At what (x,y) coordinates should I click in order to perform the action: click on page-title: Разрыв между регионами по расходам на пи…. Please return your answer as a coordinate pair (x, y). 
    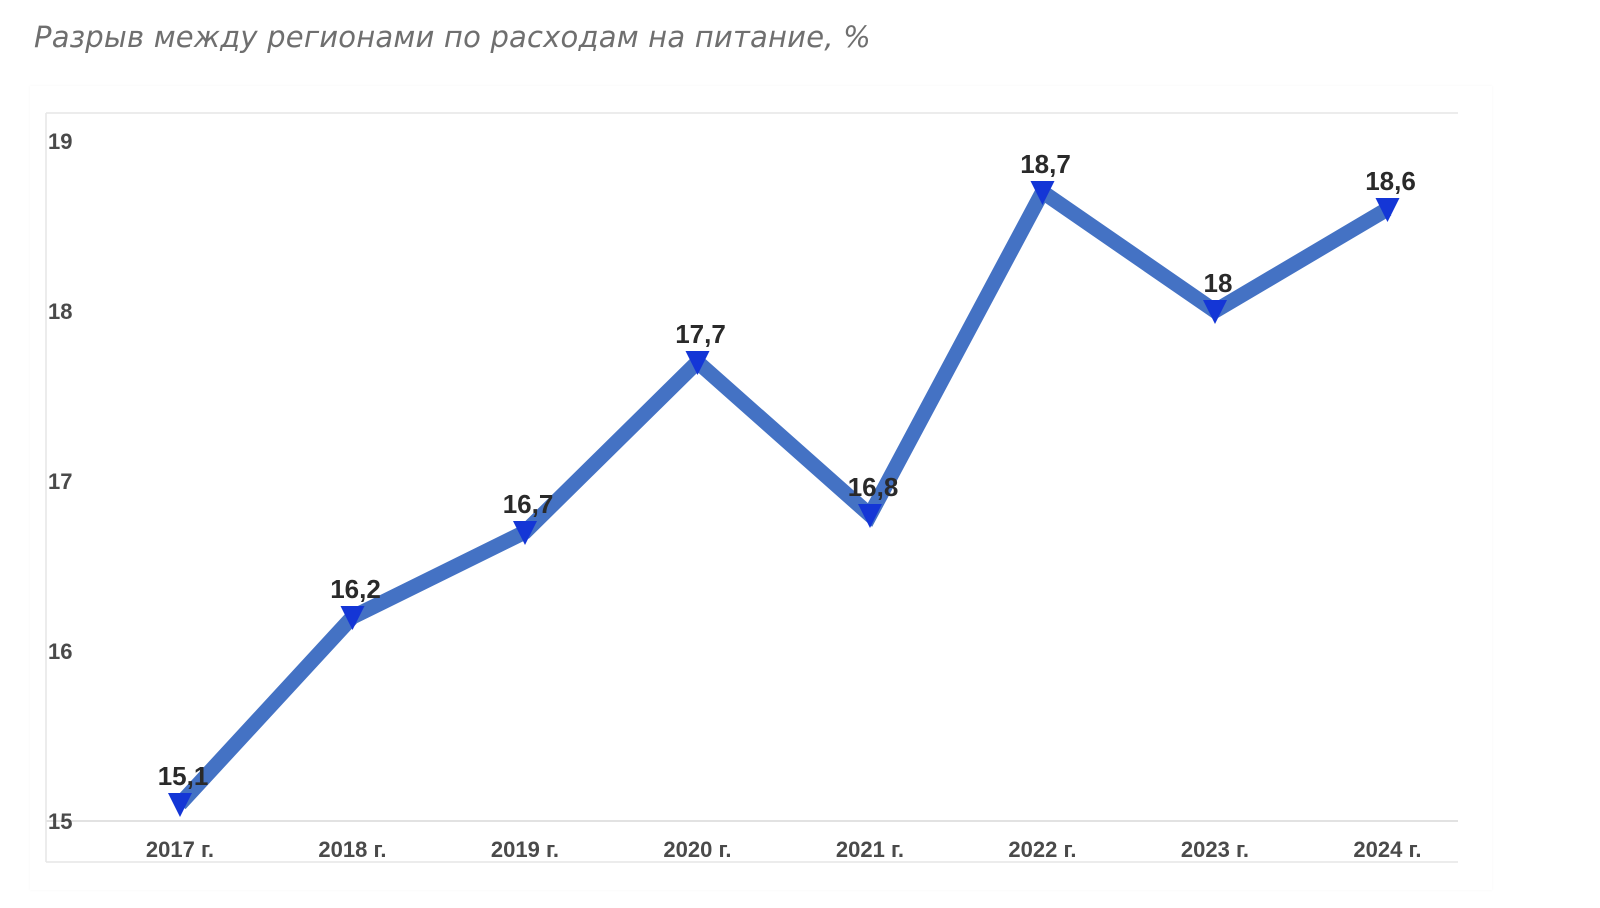
    Looking at the image, I should click on (452, 37).